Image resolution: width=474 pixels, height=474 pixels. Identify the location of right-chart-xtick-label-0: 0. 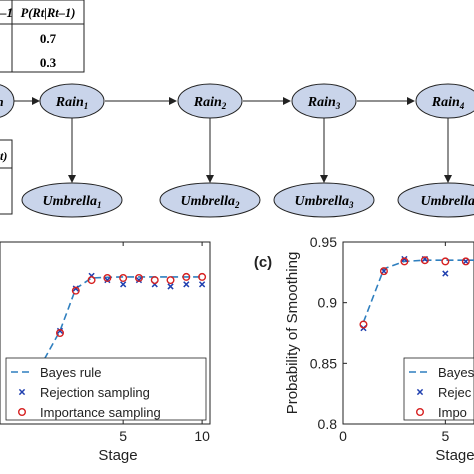
(343, 436).